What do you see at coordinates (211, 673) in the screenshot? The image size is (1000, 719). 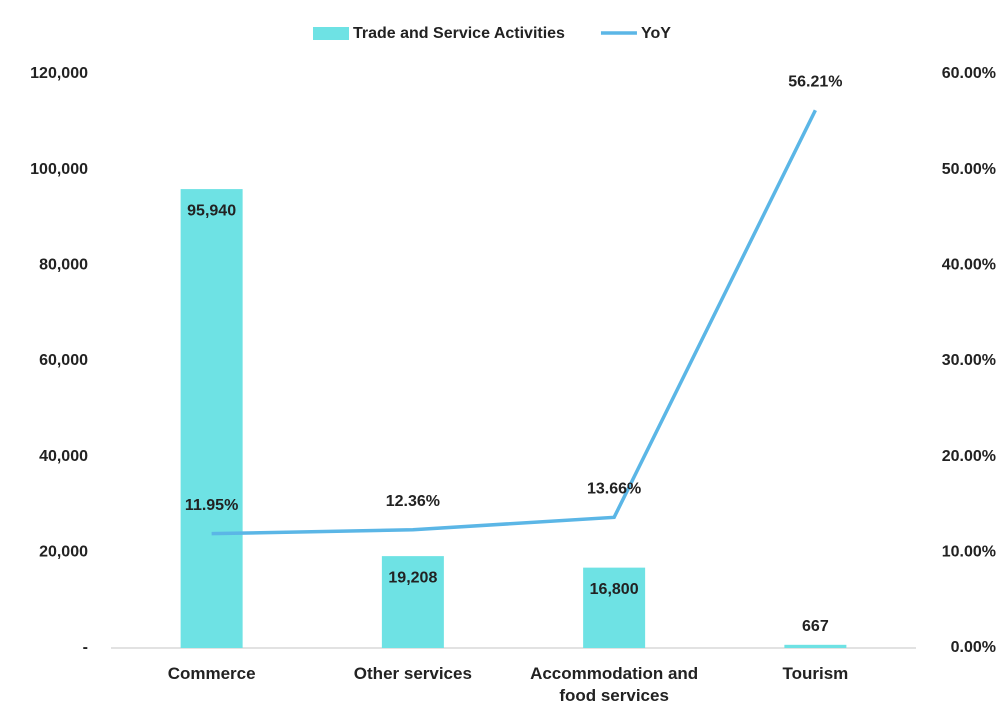 I see `x-tick-label: Commerce` at bounding box center [211, 673].